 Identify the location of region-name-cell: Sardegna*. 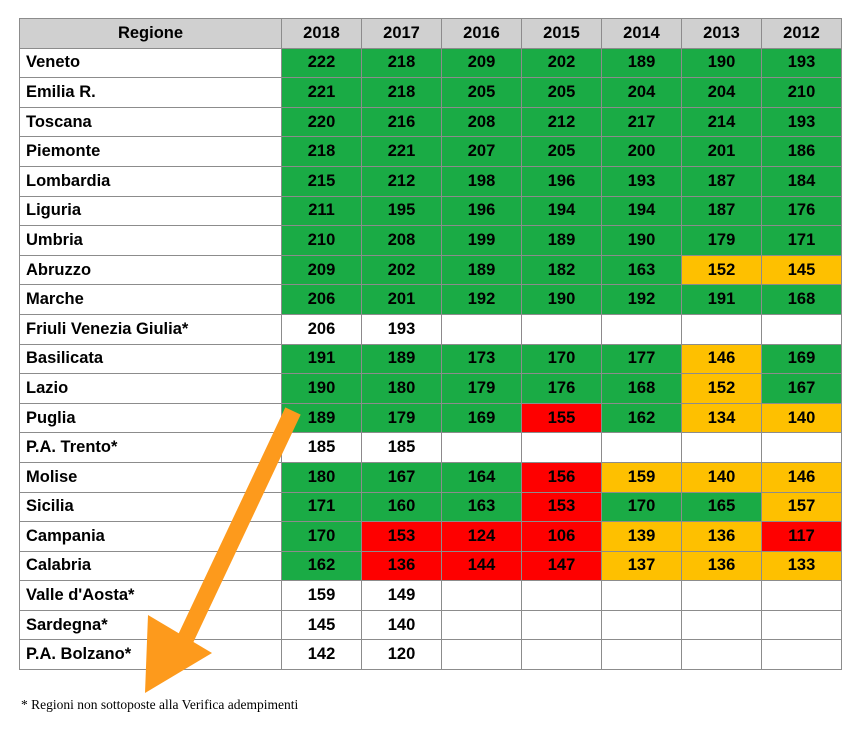
(150, 625).